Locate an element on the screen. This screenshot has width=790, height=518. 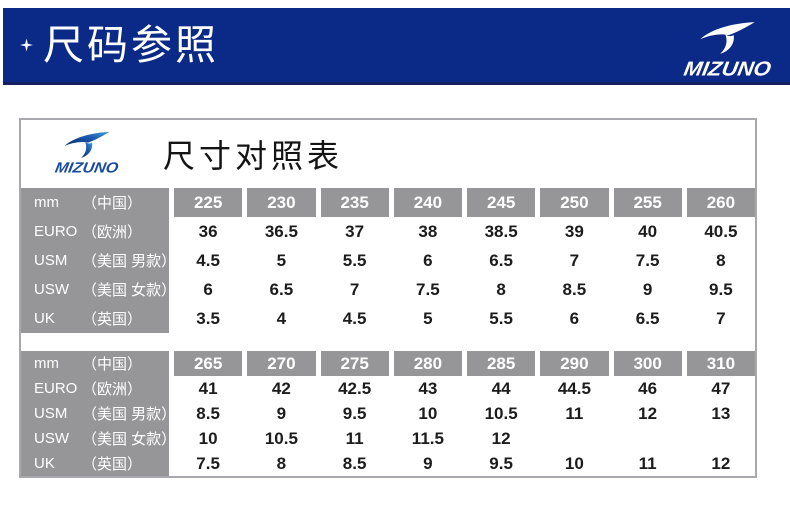
table-row: mm （中国） 265 270 275 280 285 290 300 310 is located at coordinates (388, 363).